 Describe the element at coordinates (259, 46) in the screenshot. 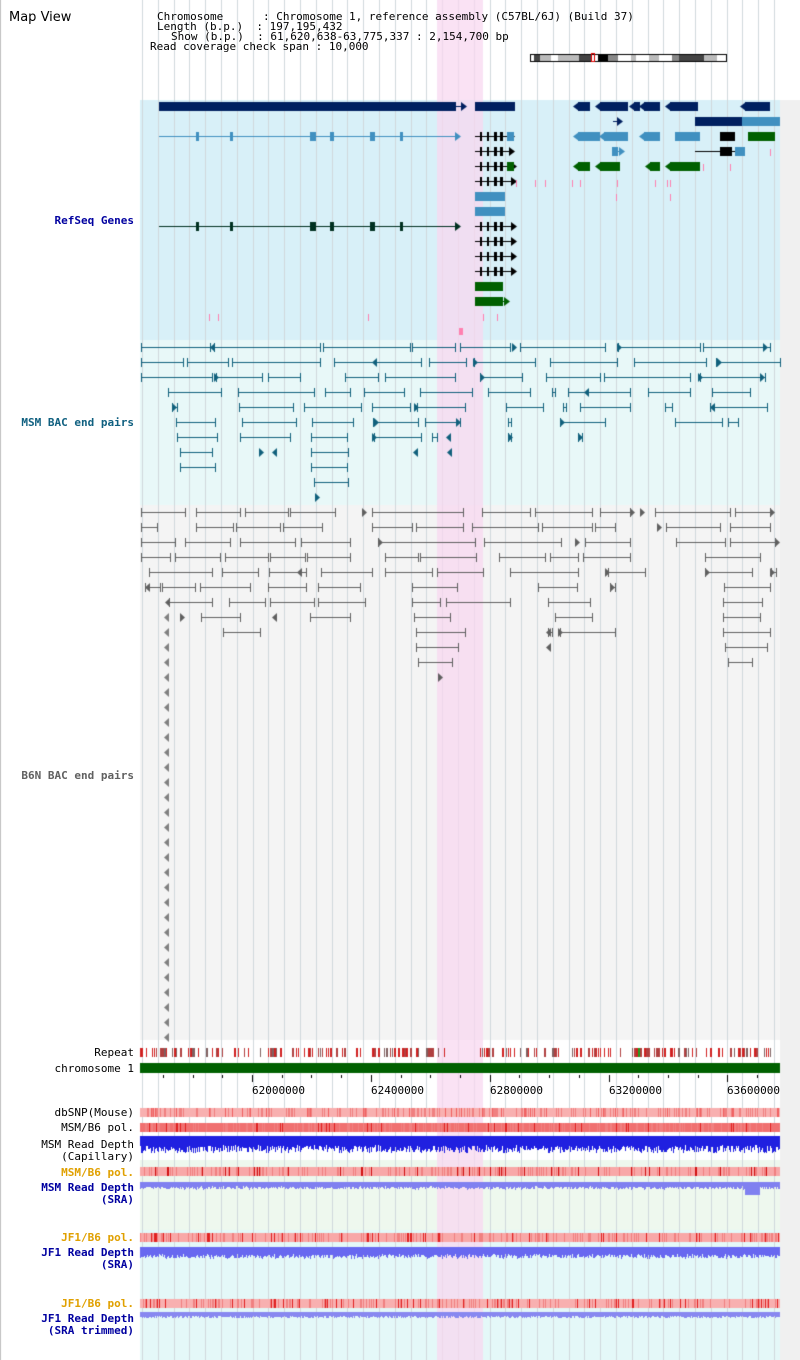

I see `coverage-span-info: Read coverage check span : 10,000` at that location.